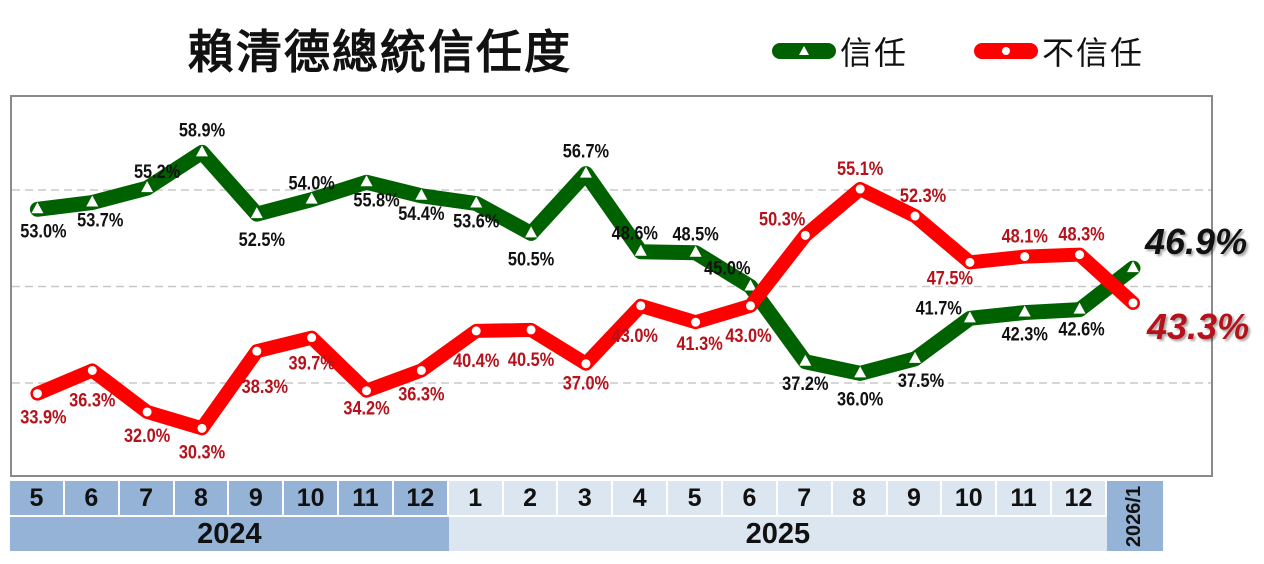  I want to click on trust-data-label: 45.0%, so click(727, 267).